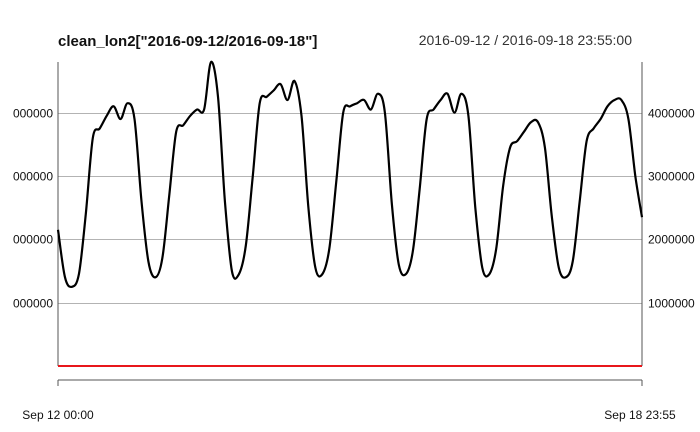 The height and width of the screenshot is (432, 700). I want to click on date-range-label: 2016-09-12 / 2016-09-18 23:55:00, so click(525, 40).